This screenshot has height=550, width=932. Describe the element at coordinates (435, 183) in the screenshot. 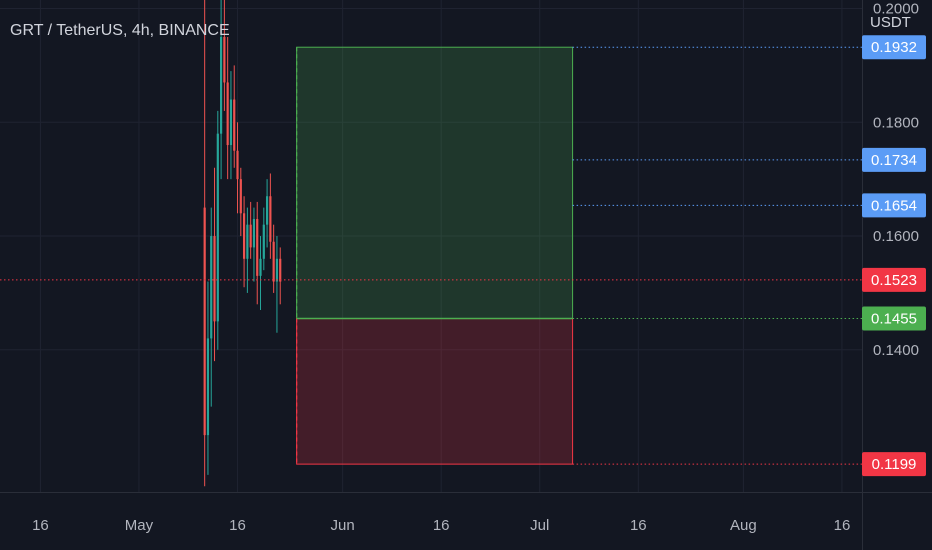

I see `profit-zone` at that location.